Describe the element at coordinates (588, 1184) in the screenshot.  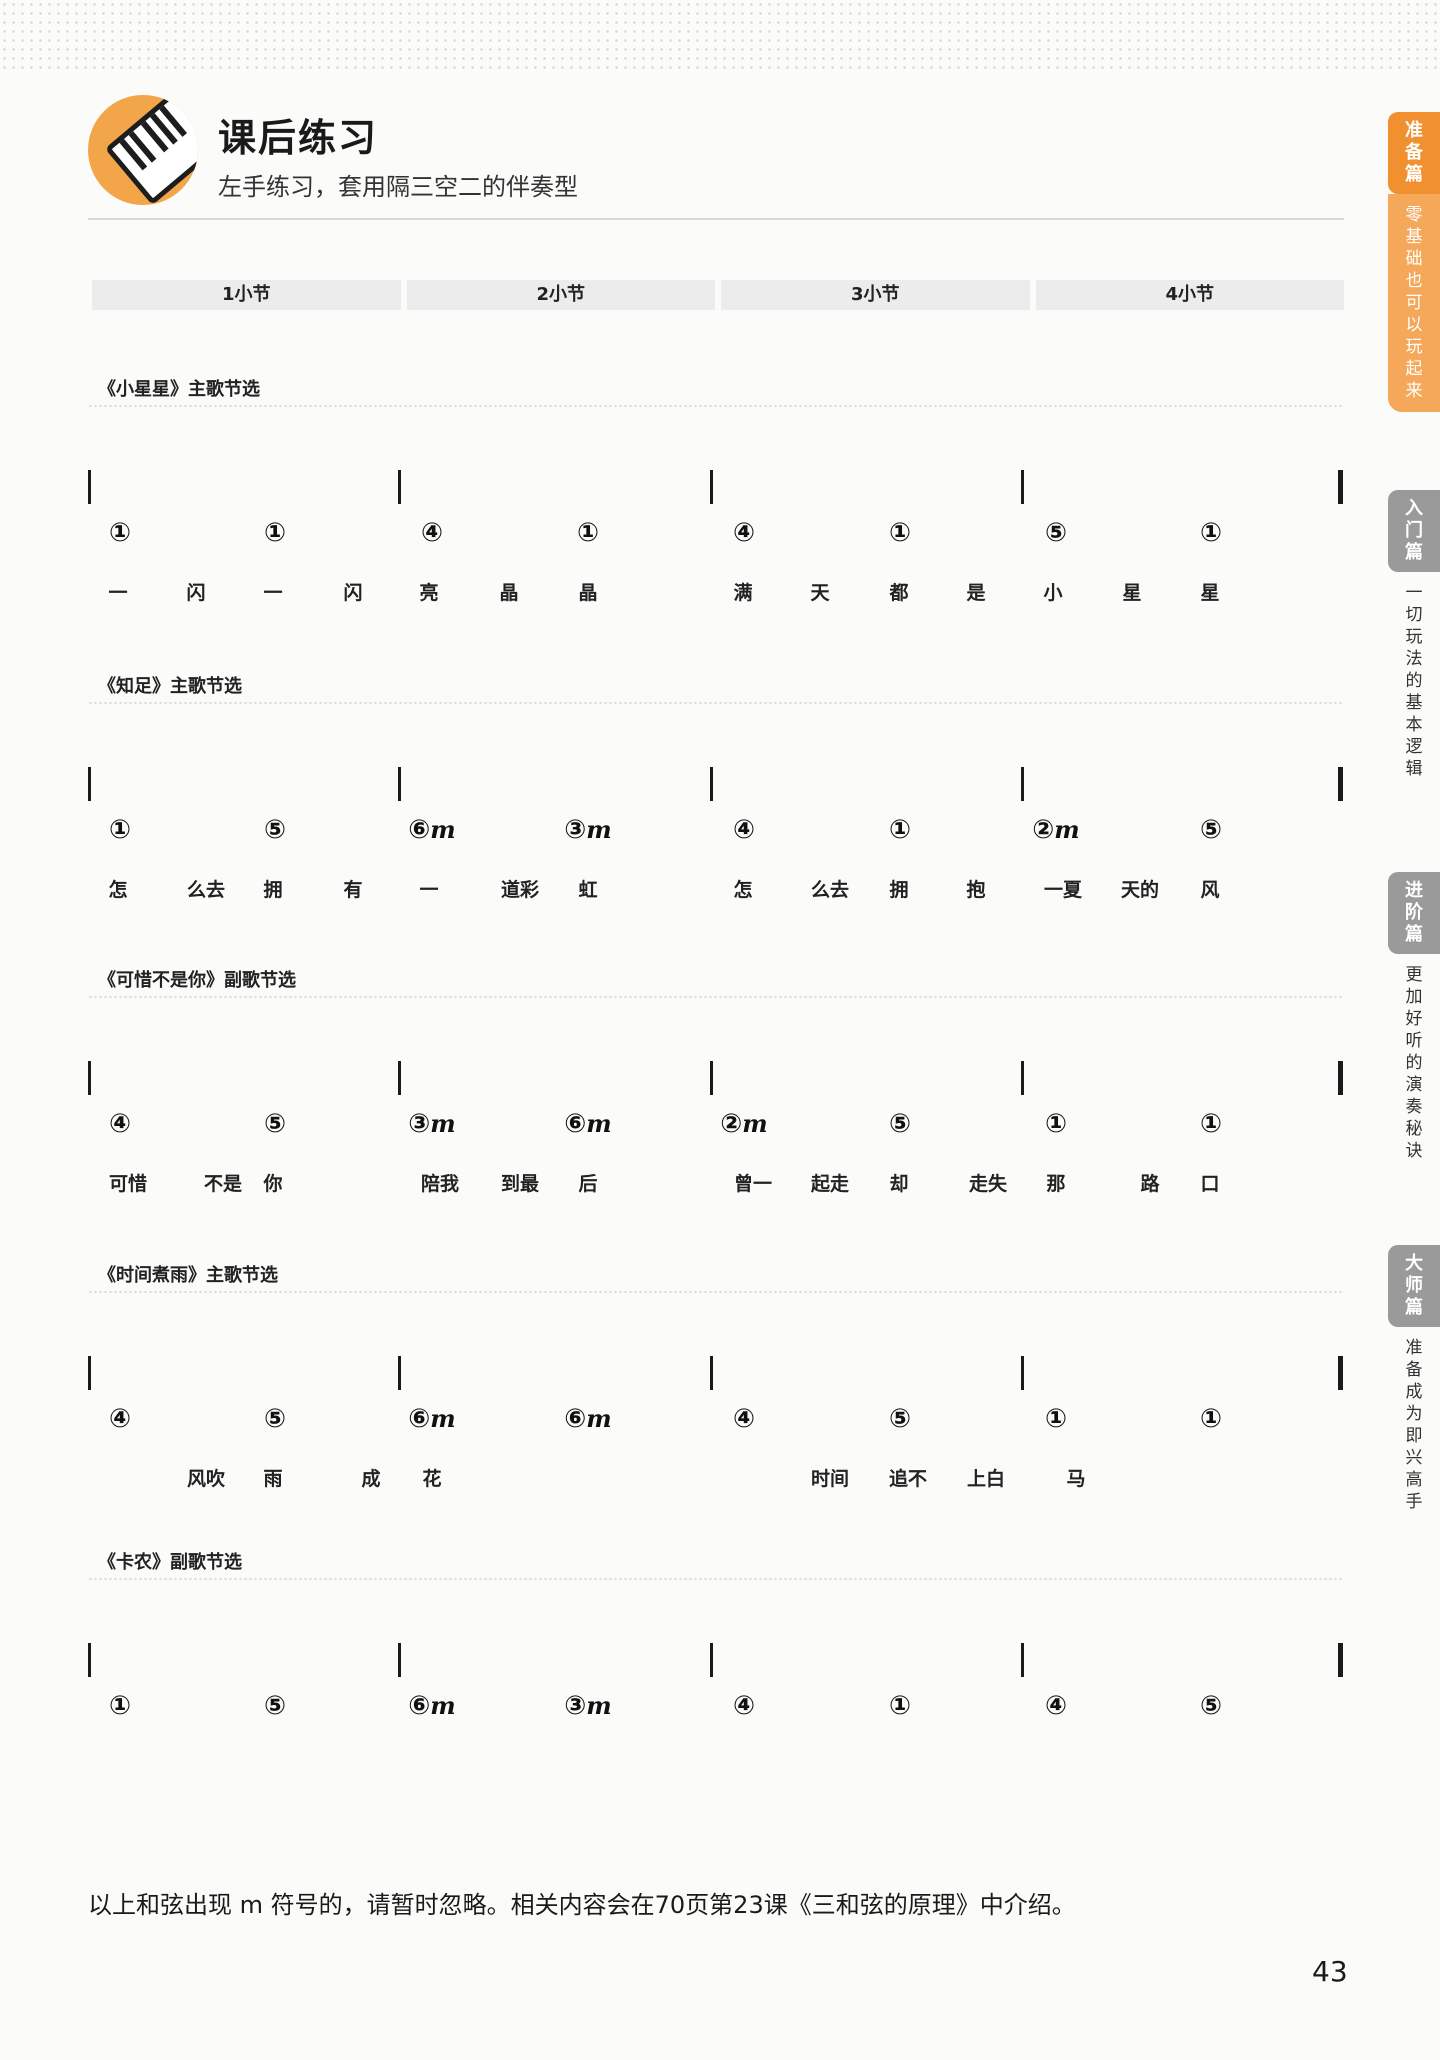
I see `lyric-text: 后` at that location.